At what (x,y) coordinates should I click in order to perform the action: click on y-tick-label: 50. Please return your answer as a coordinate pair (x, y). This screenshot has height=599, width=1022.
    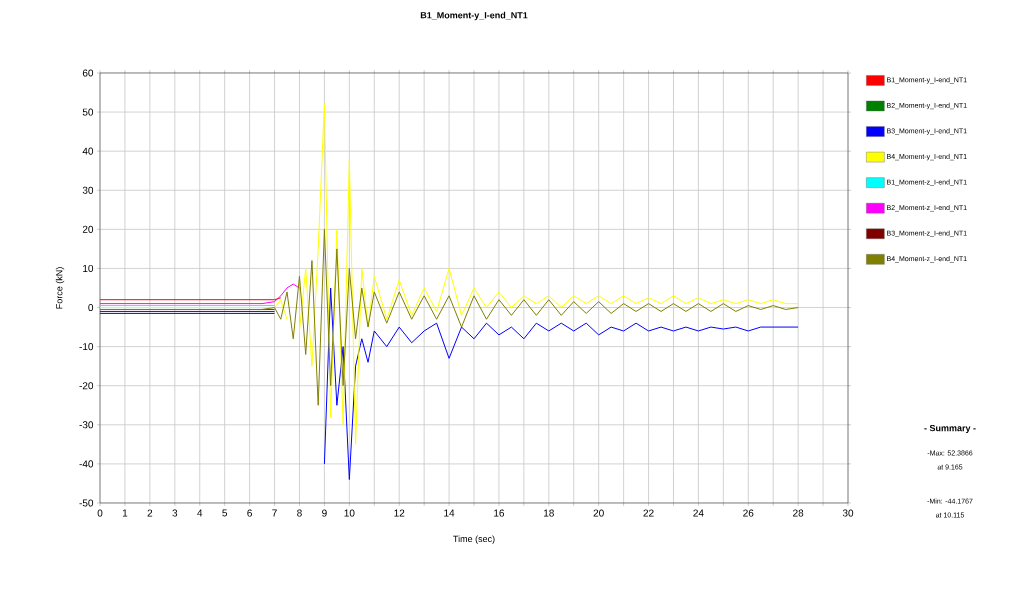
    Looking at the image, I should click on (88, 112).